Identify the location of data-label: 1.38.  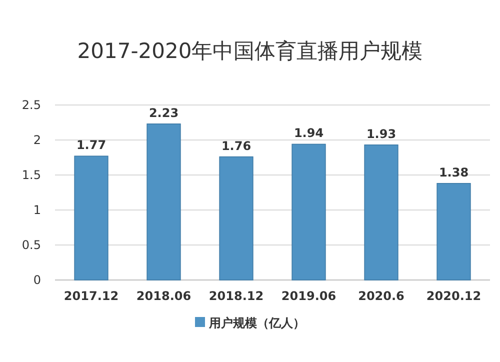
(453, 172).